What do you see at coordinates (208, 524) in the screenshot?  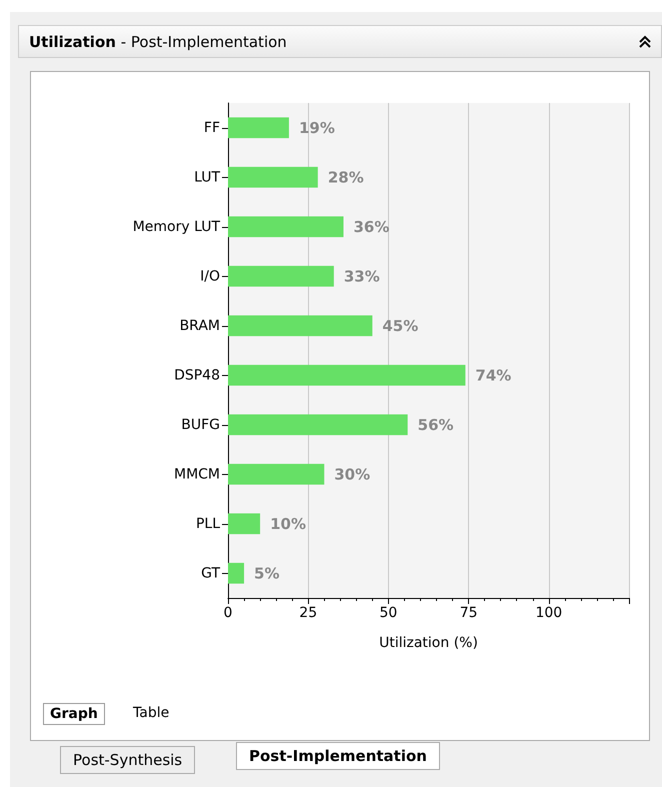 I see `y-tick-label: PLL` at bounding box center [208, 524].